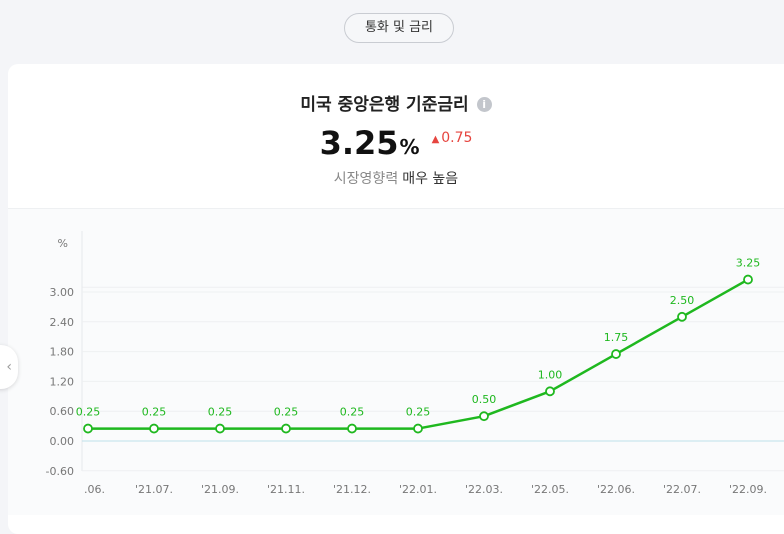  I want to click on data-label: 1.75, so click(616, 337).